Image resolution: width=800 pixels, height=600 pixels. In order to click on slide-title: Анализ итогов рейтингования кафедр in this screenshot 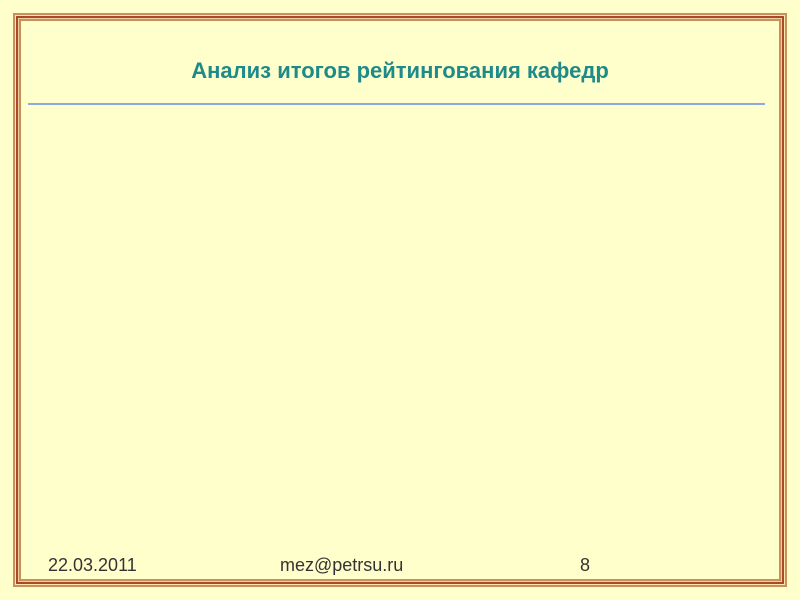, I will do `click(400, 70)`.